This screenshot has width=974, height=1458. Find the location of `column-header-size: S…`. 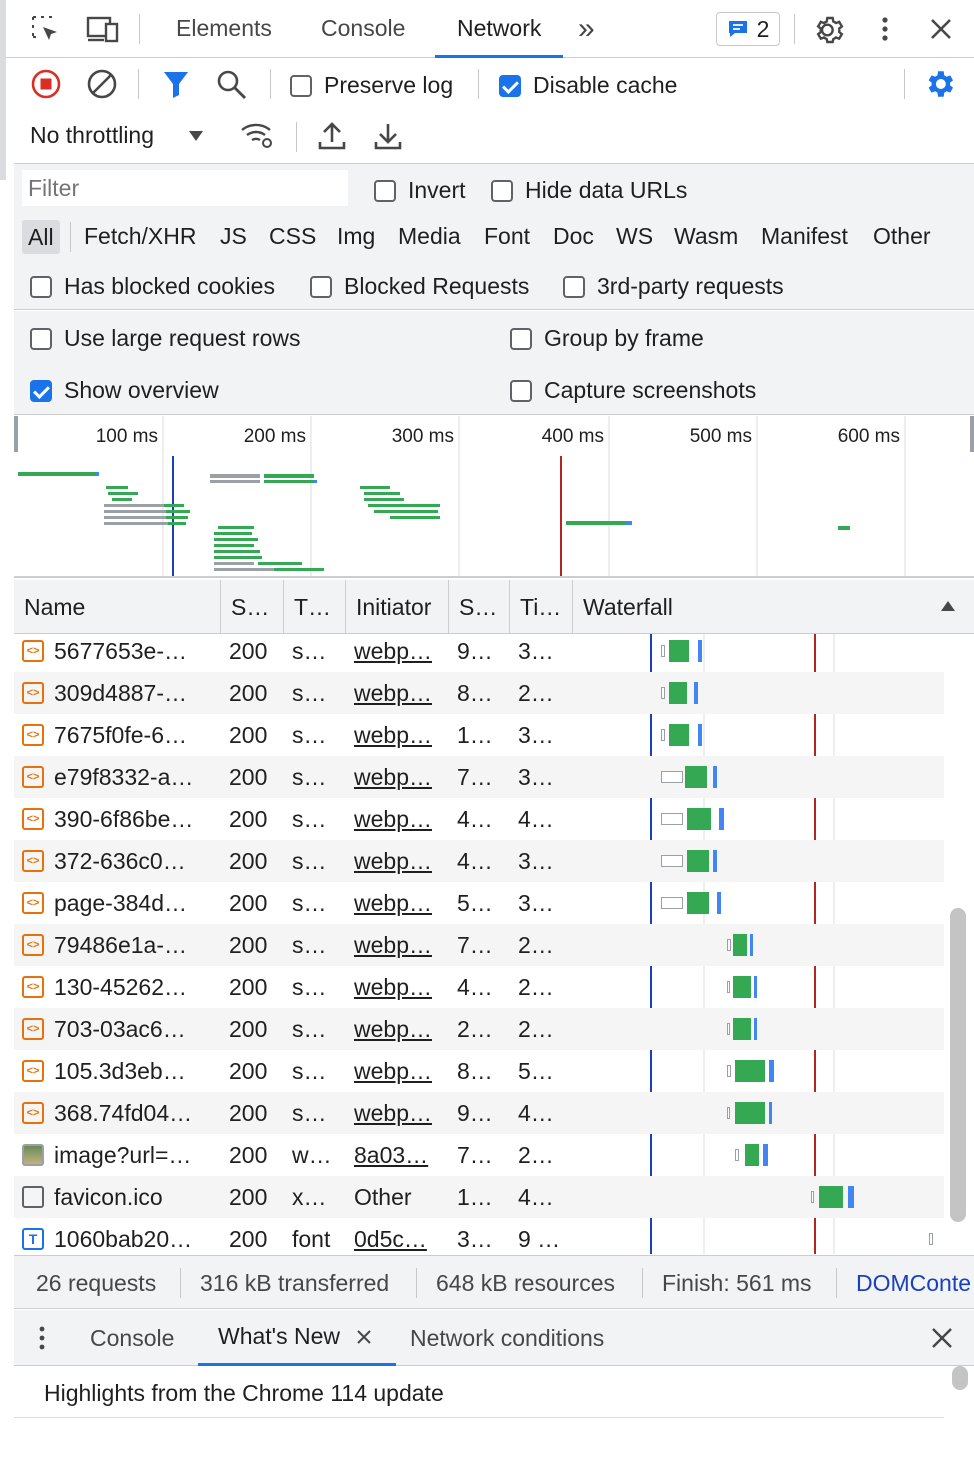

column-header-size: S… is located at coordinates (479, 607).